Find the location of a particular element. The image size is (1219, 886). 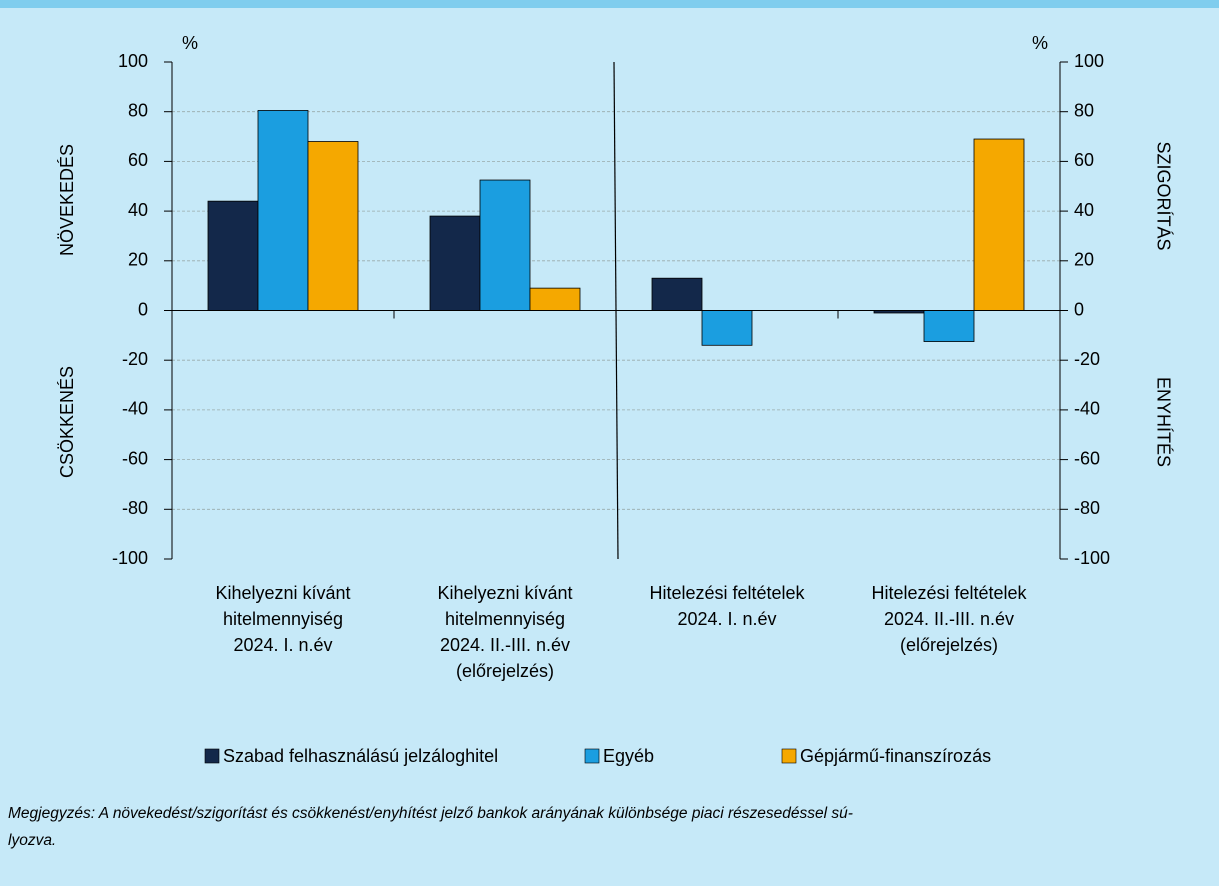

y2-unit: % is located at coordinates (1040, 43).